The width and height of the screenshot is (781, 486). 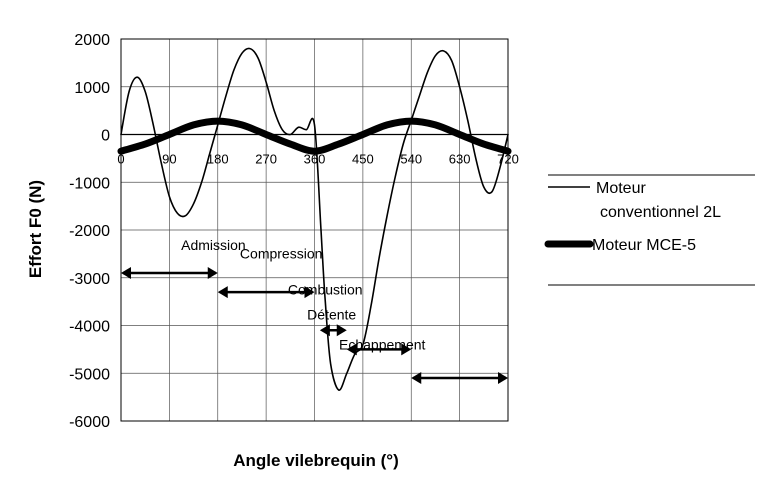 What do you see at coordinates (89, 183) in the screenshot?
I see `y-tick-label: -1000` at bounding box center [89, 183].